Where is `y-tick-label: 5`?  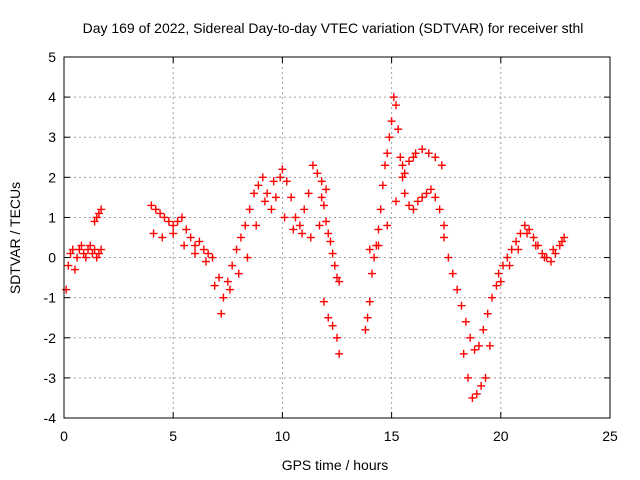
y-tick-label: 5 is located at coordinates (52, 57).